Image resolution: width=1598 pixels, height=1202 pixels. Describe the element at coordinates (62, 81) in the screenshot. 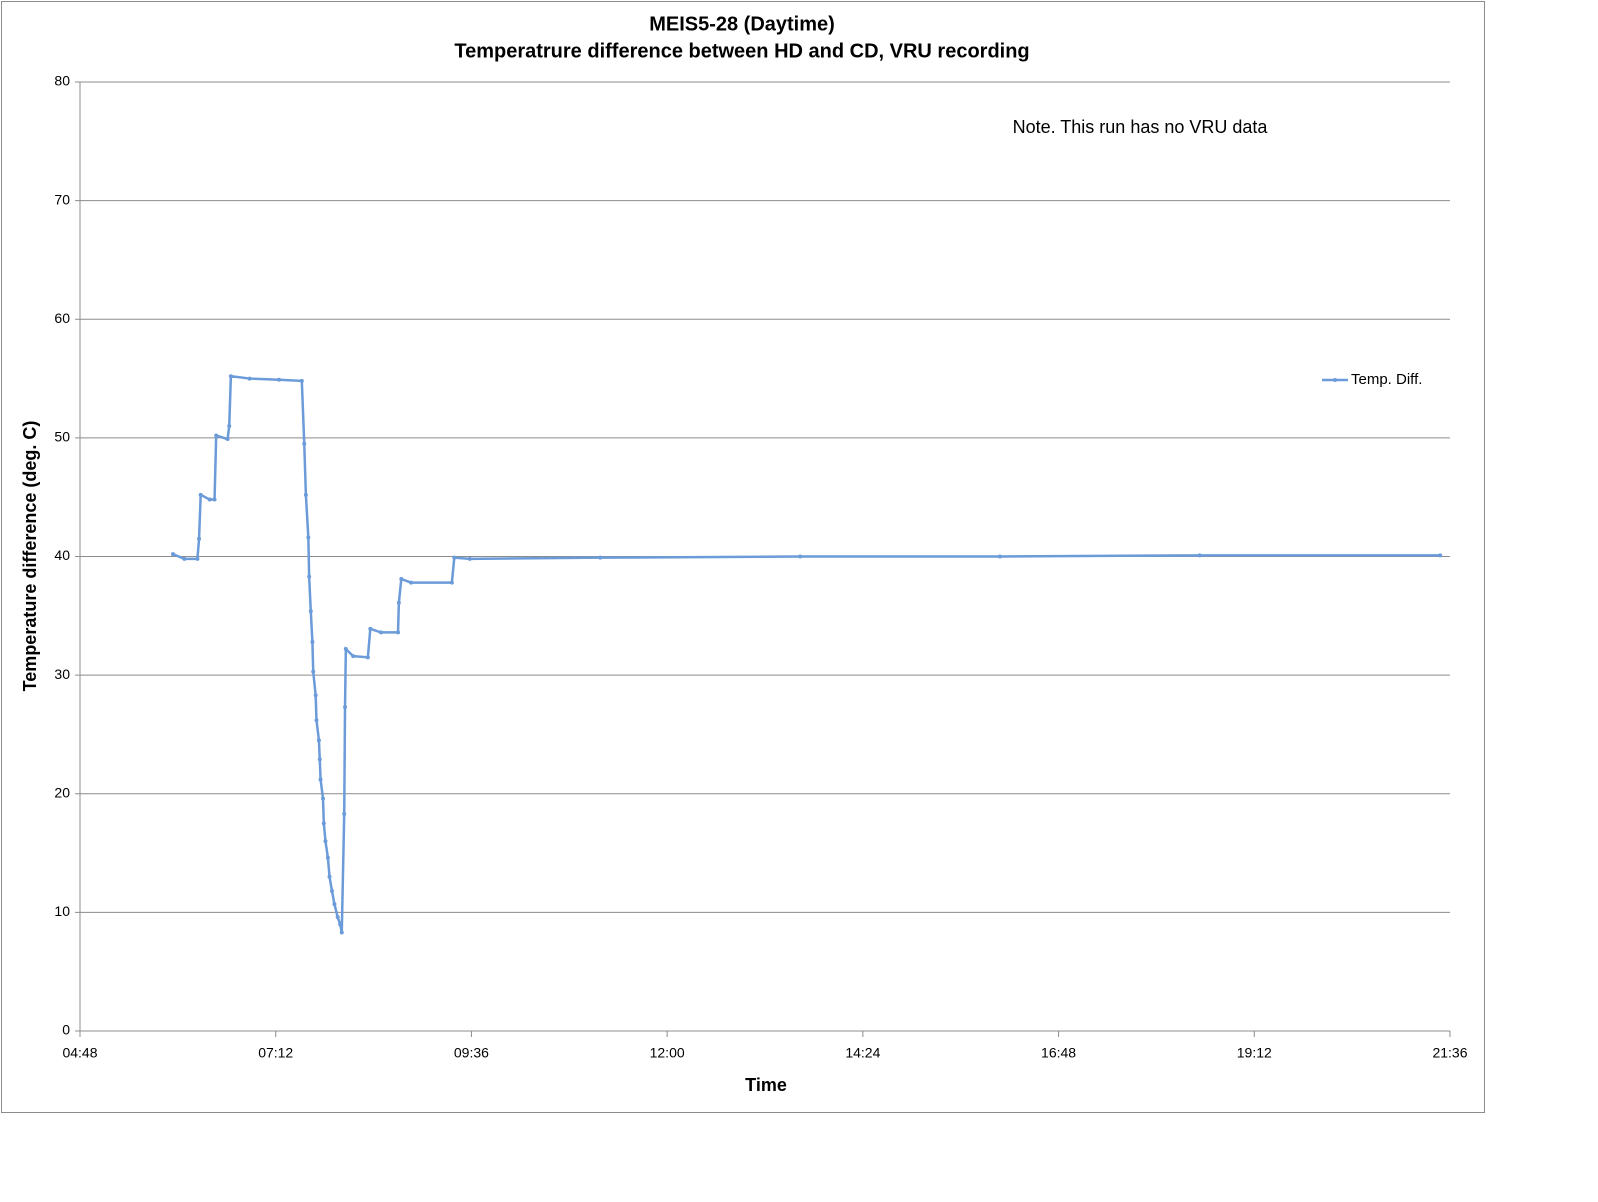

I see `y-tick-label: 80` at that location.